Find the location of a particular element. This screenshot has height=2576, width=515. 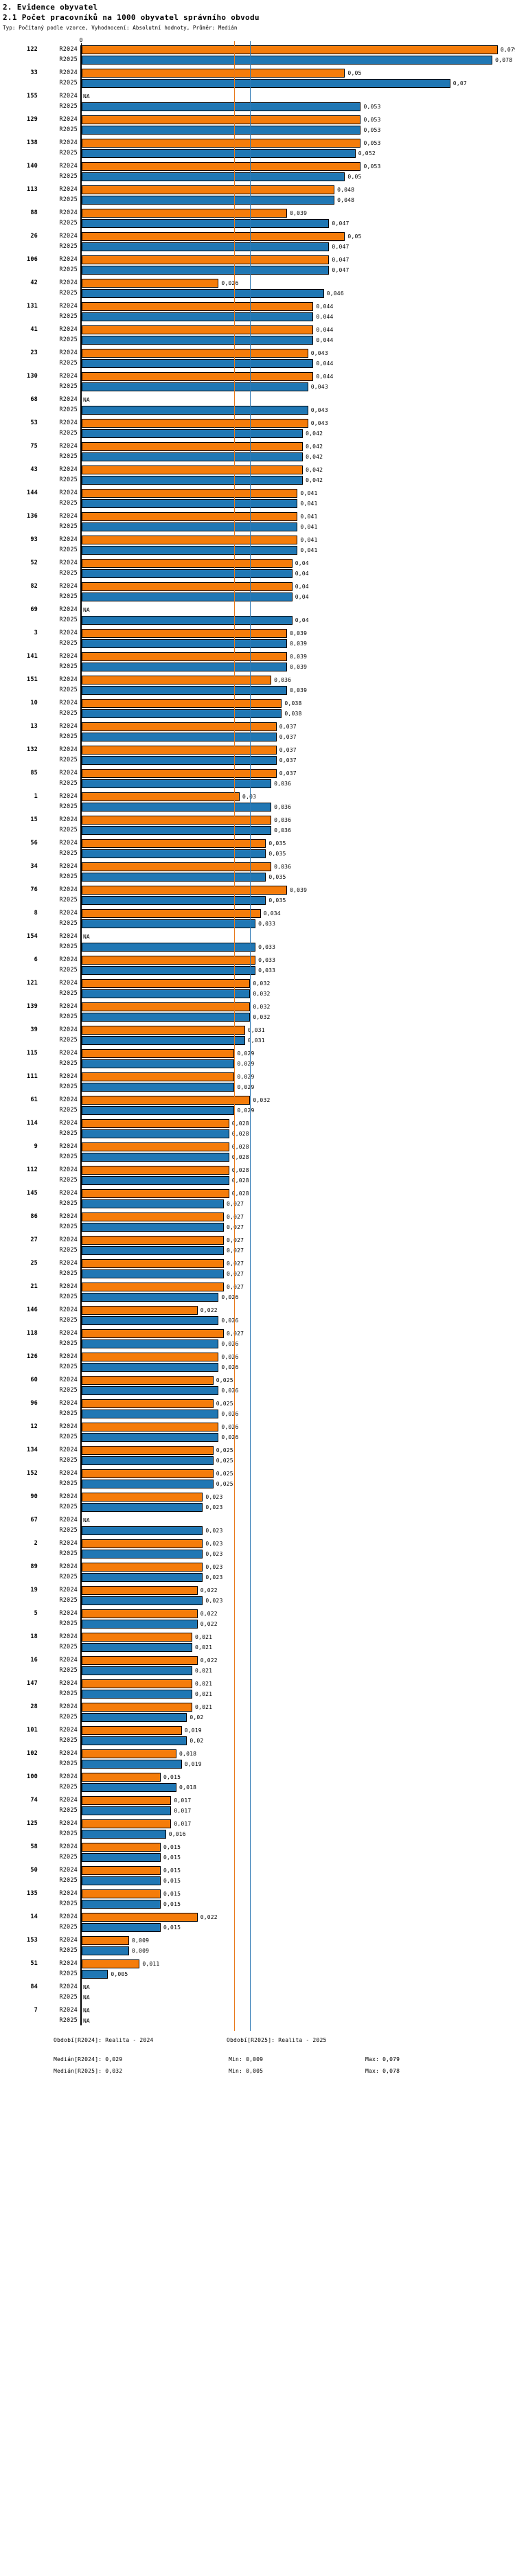

chart-row: R2025 0,005 is located at coordinates (257, 1974).